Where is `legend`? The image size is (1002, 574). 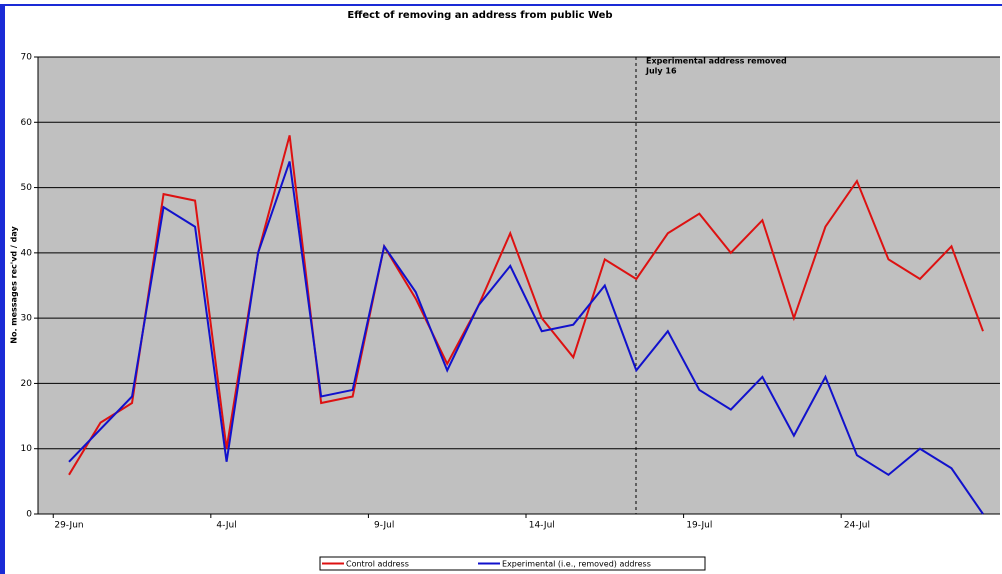 legend is located at coordinates (512, 563).